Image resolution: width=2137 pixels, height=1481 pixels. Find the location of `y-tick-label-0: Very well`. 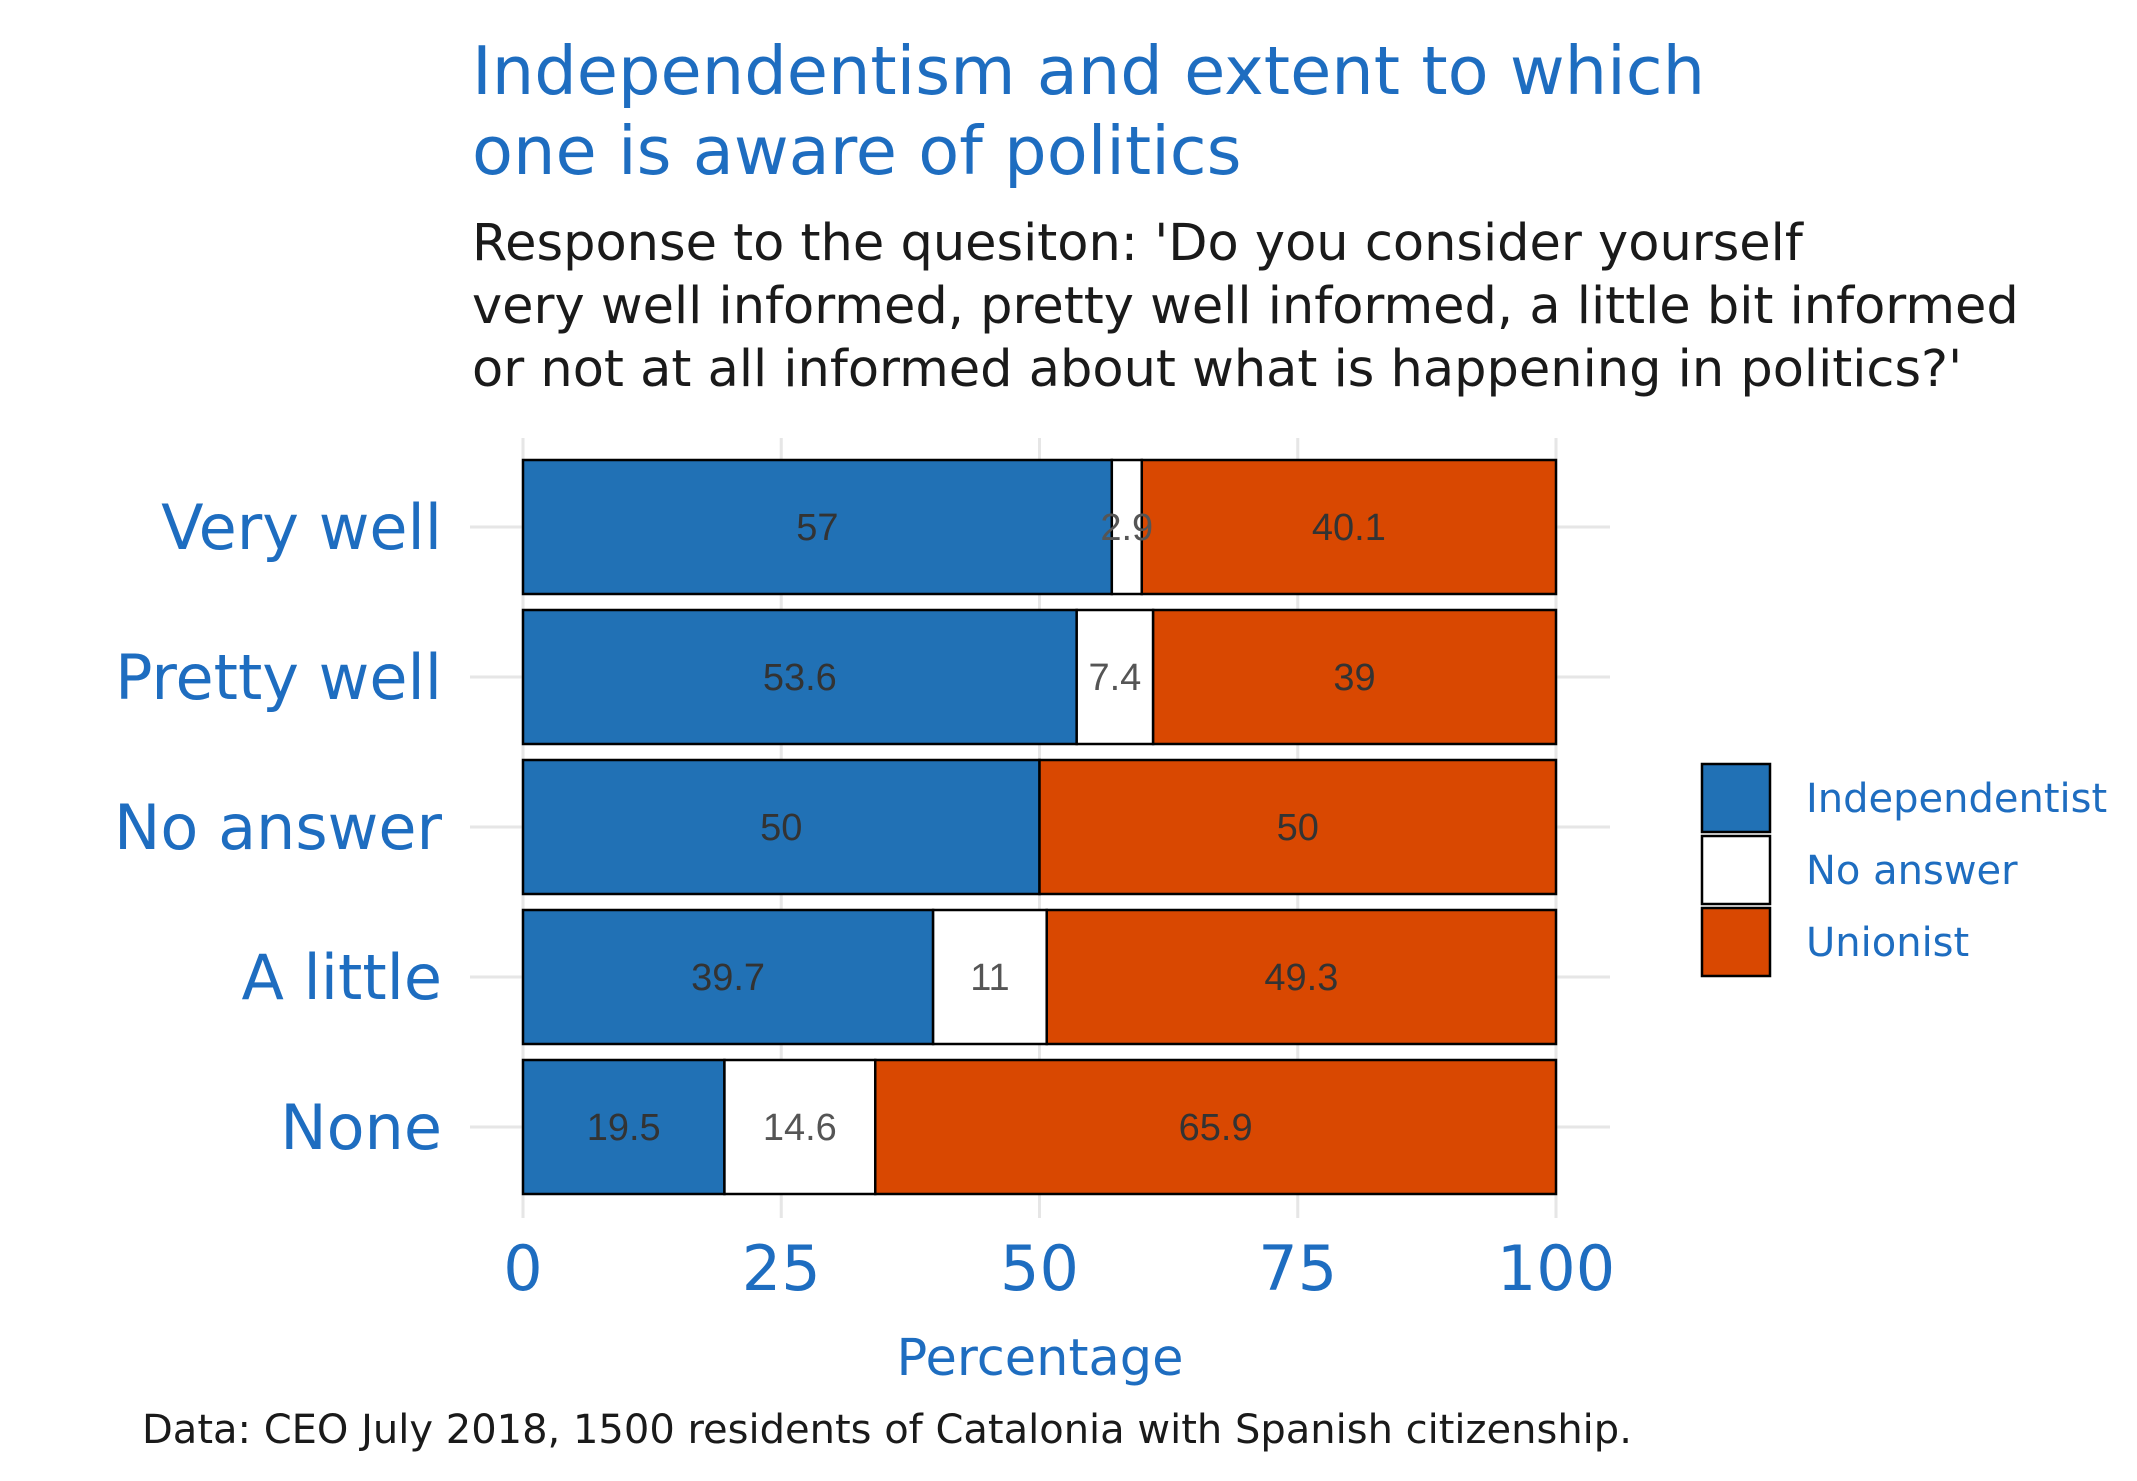

y-tick-label-0: Very well is located at coordinates (301, 527).